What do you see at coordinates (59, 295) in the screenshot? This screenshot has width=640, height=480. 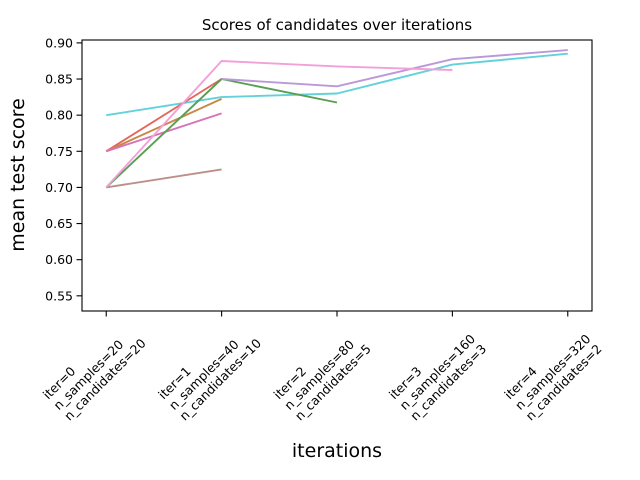 I see `y-tick-label: 0.55` at bounding box center [59, 295].